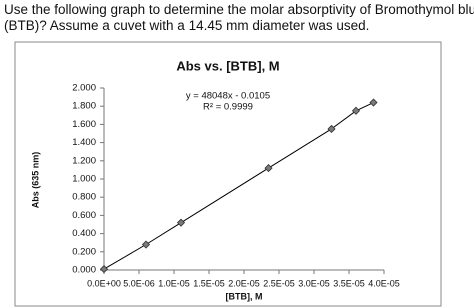 The image size is (474, 308). What do you see at coordinates (279, 283) in the screenshot?
I see `x-tick-label: 2.5E-05` at bounding box center [279, 283].